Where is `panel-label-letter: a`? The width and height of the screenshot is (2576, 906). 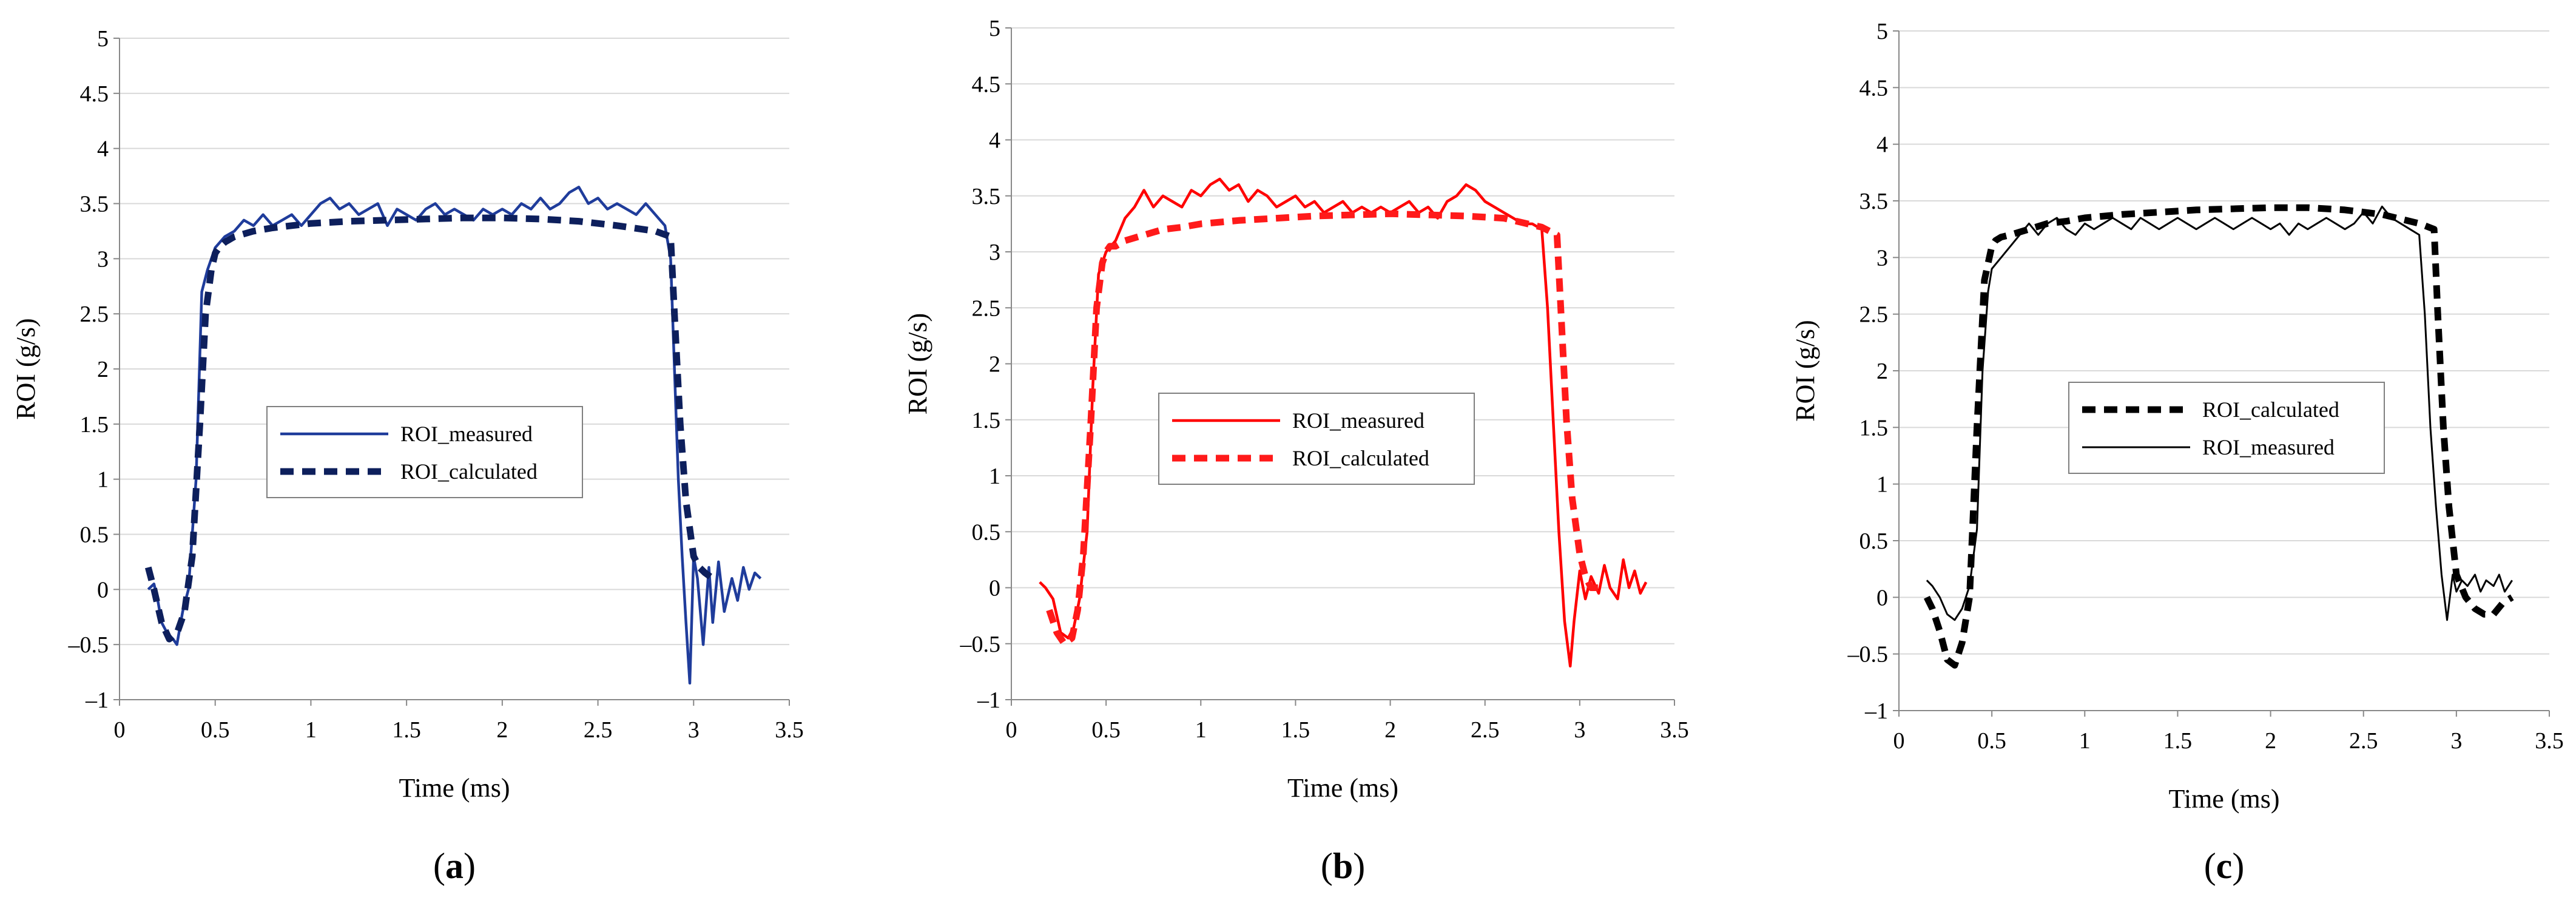
panel-label-letter: a is located at coordinates (455, 866).